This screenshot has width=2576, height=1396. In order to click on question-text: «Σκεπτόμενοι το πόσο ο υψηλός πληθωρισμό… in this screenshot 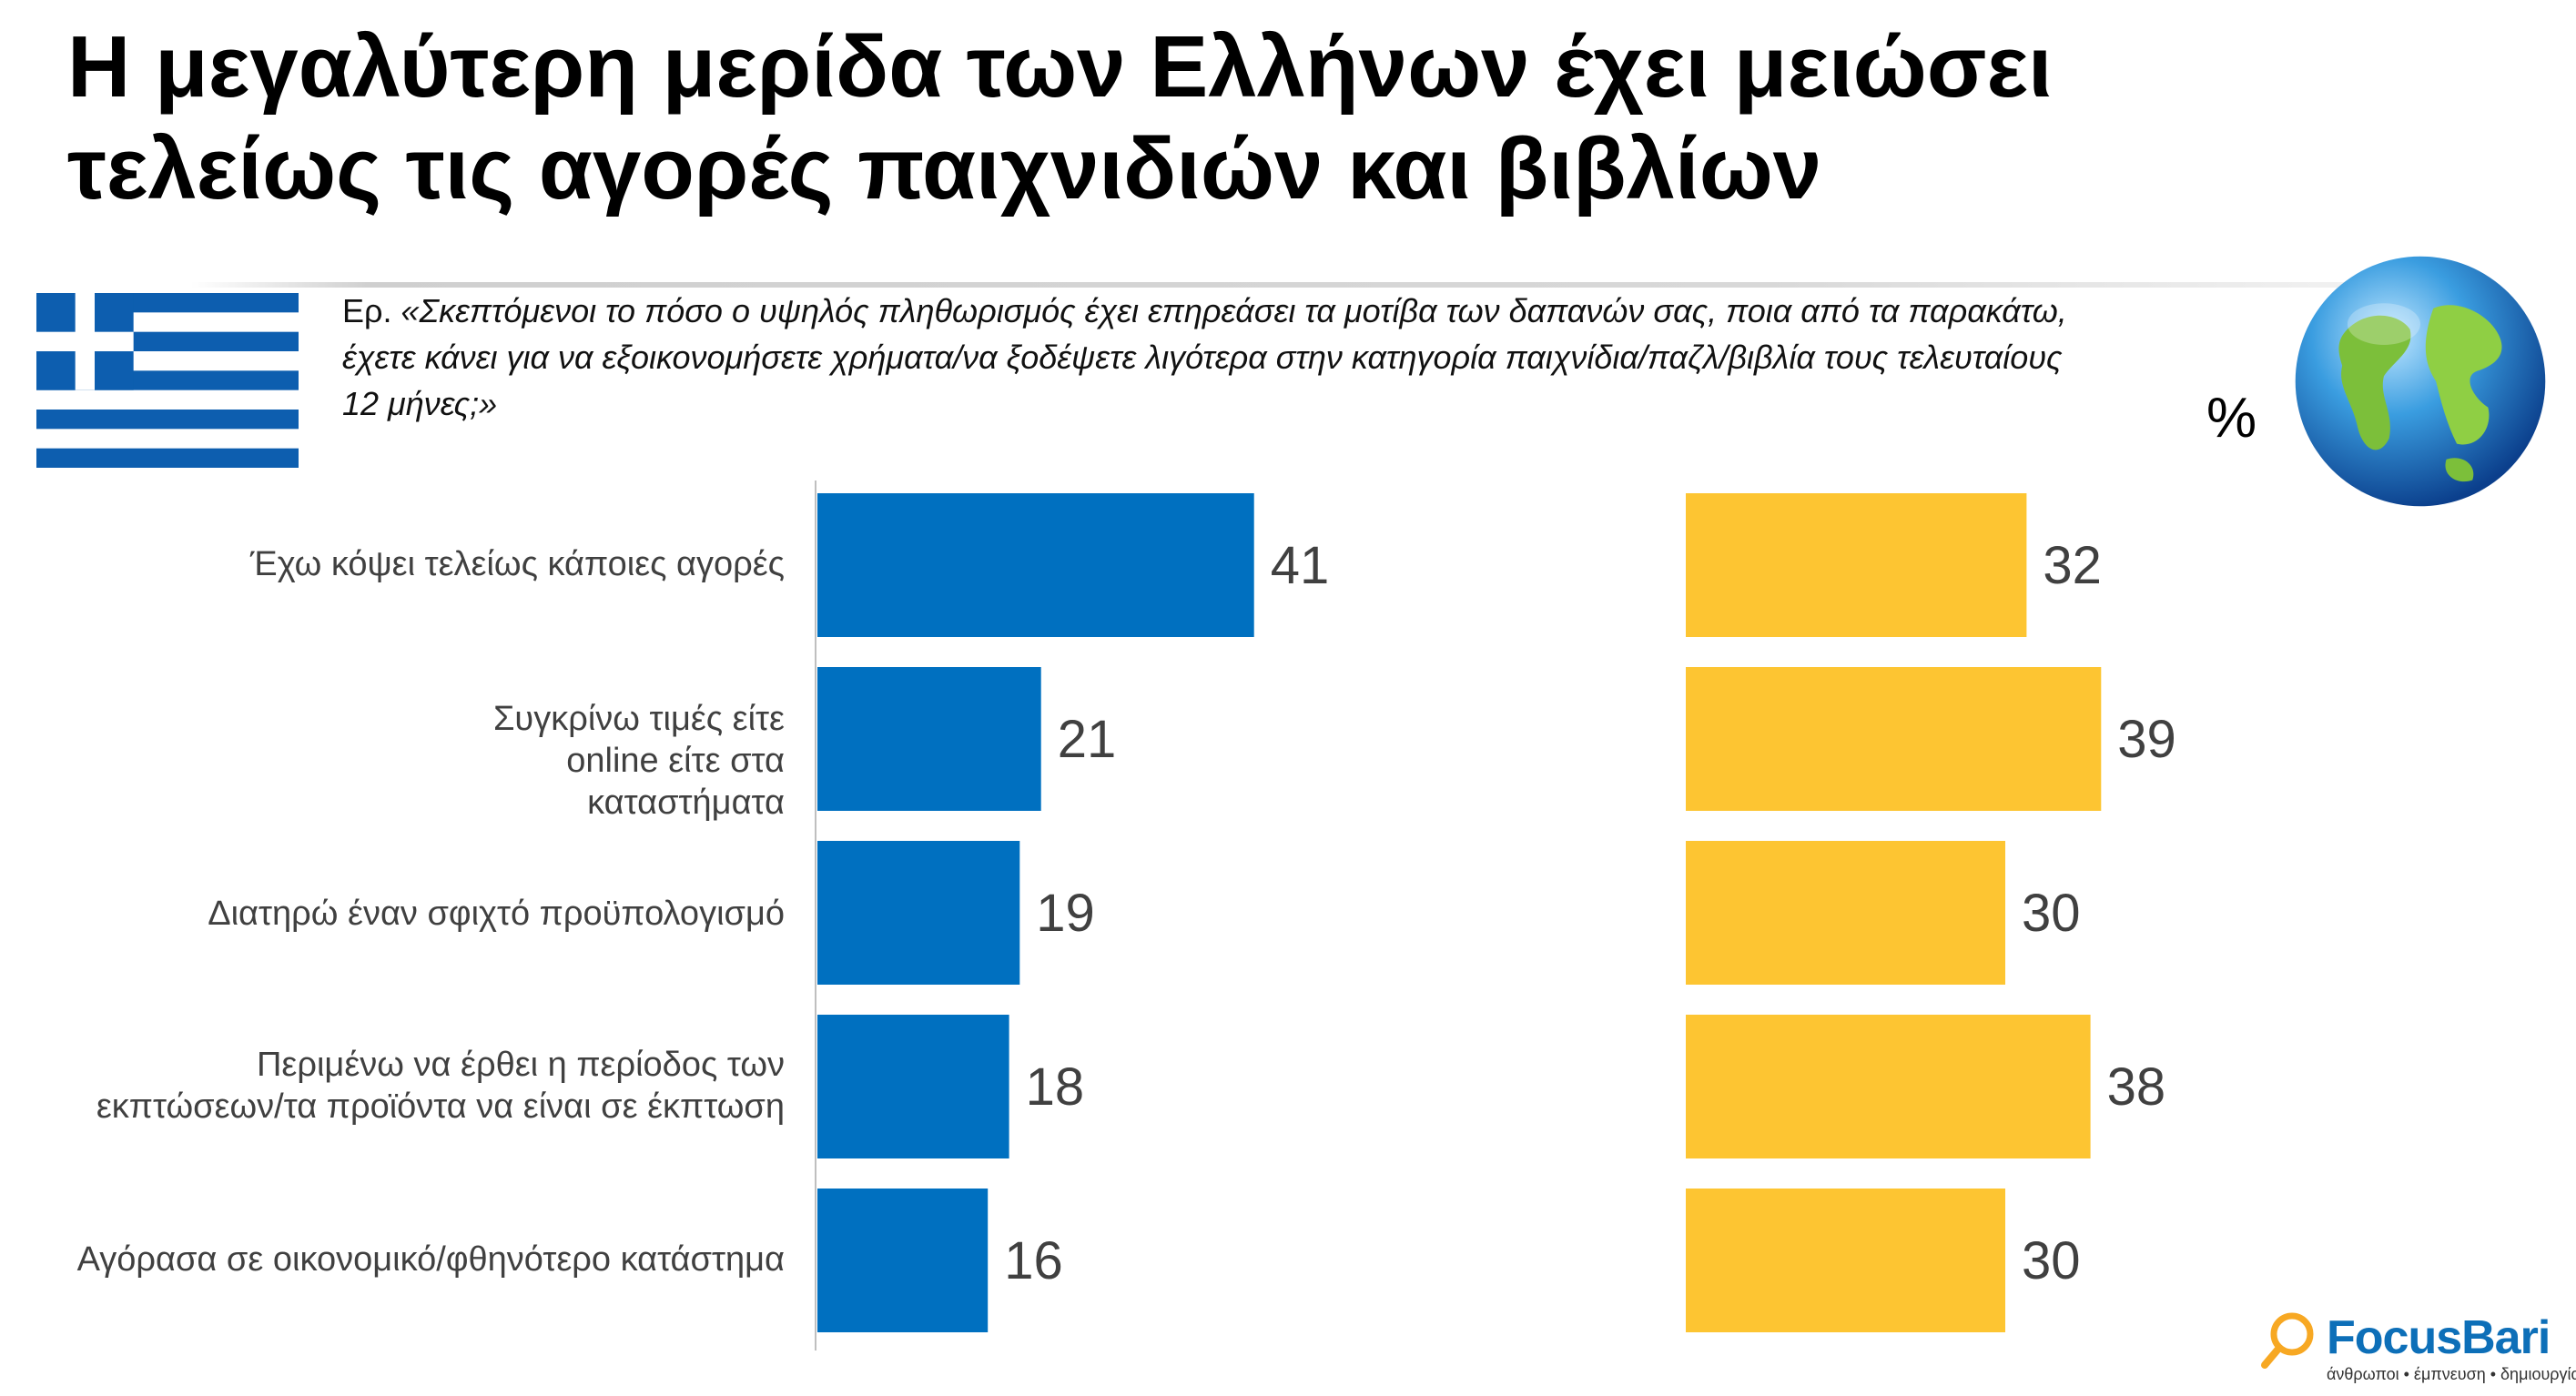, I will do `click(1204, 357)`.